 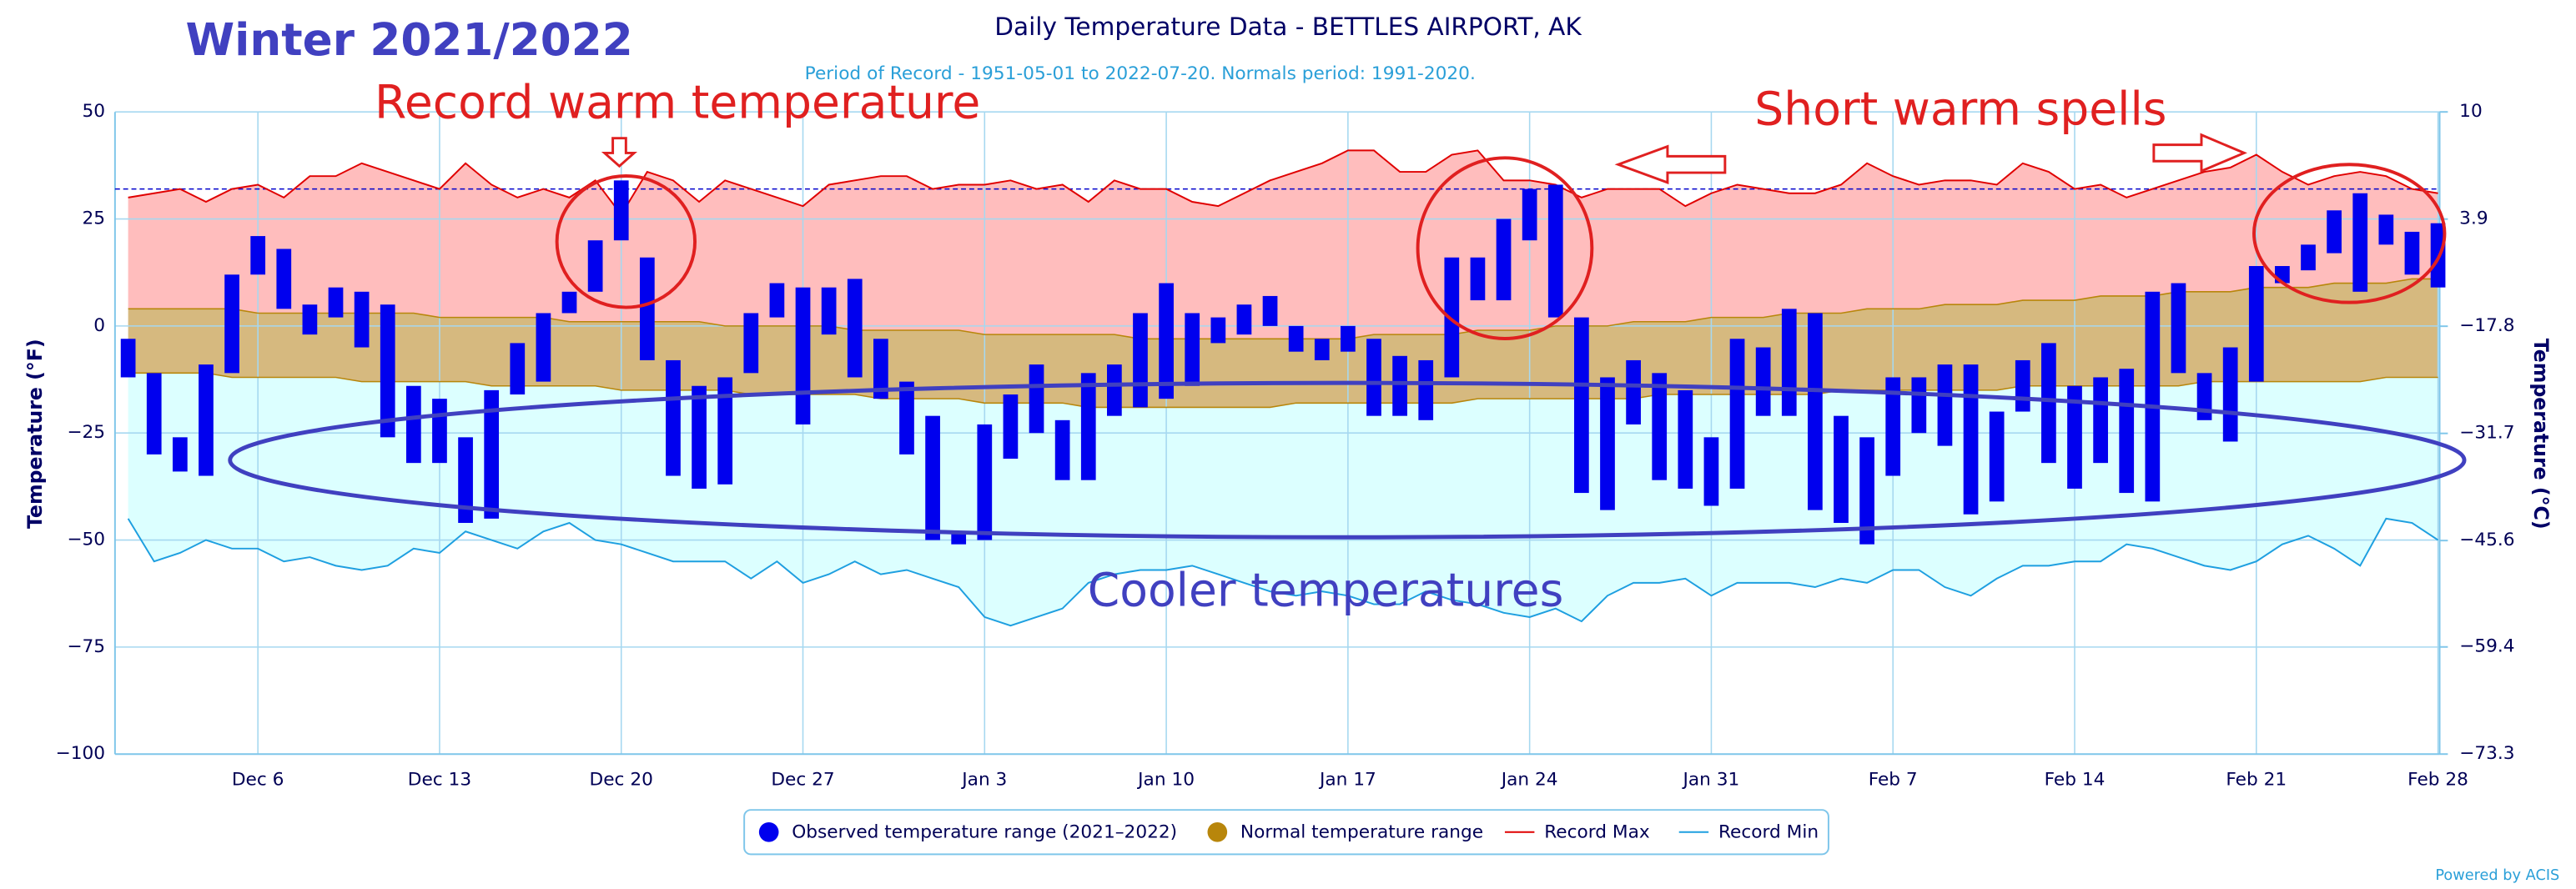 What do you see at coordinates (1893, 780) in the screenshot?
I see `x-tick-label: Feb 7` at bounding box center [1893, 780].